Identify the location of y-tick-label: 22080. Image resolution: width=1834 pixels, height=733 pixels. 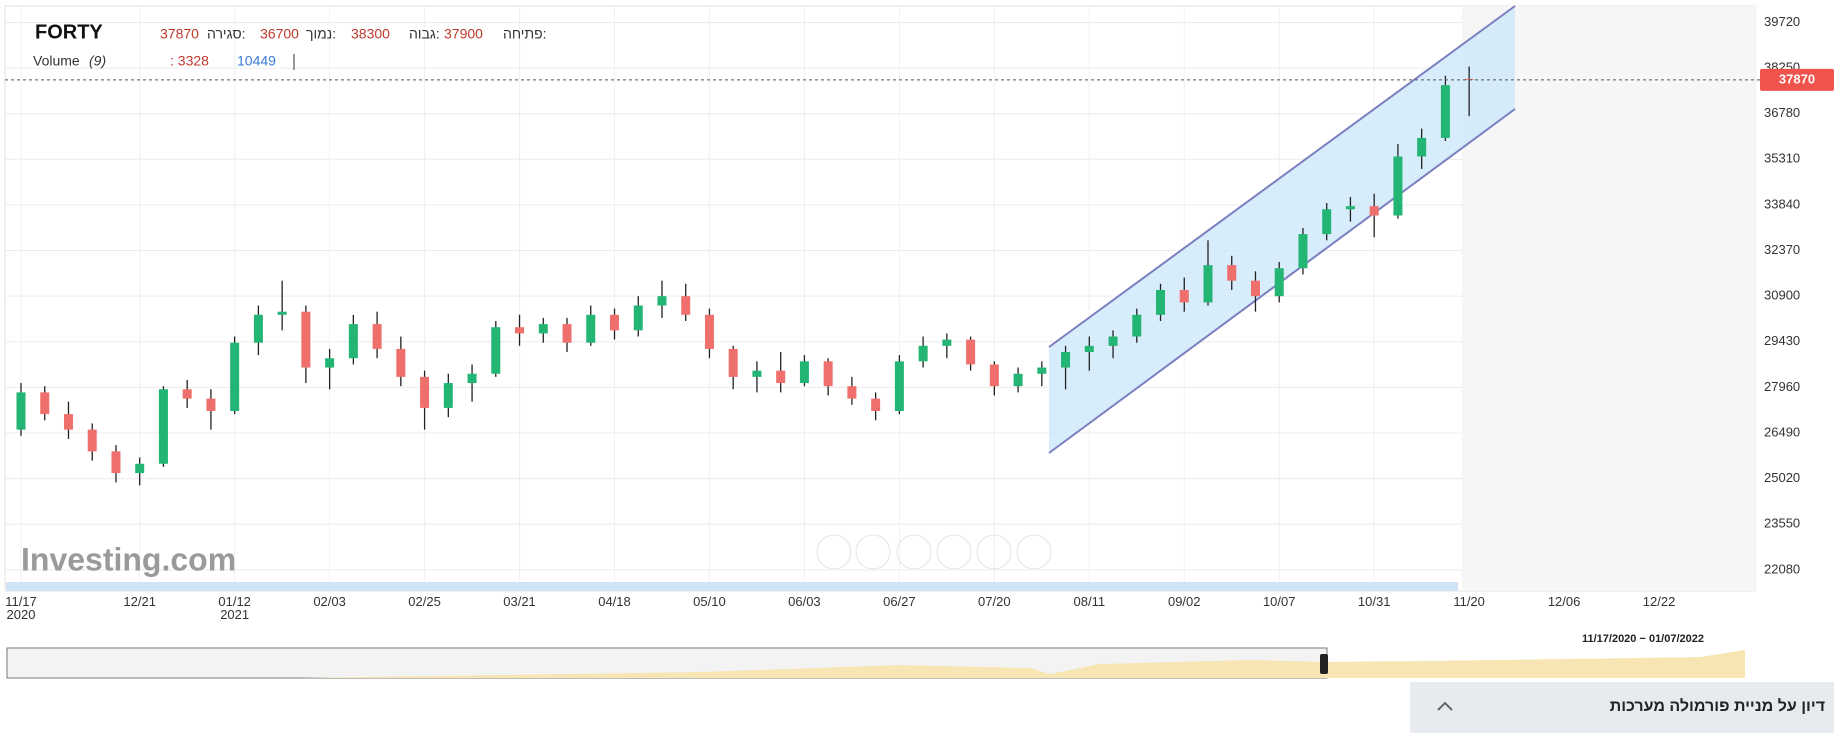
(1782, 568).